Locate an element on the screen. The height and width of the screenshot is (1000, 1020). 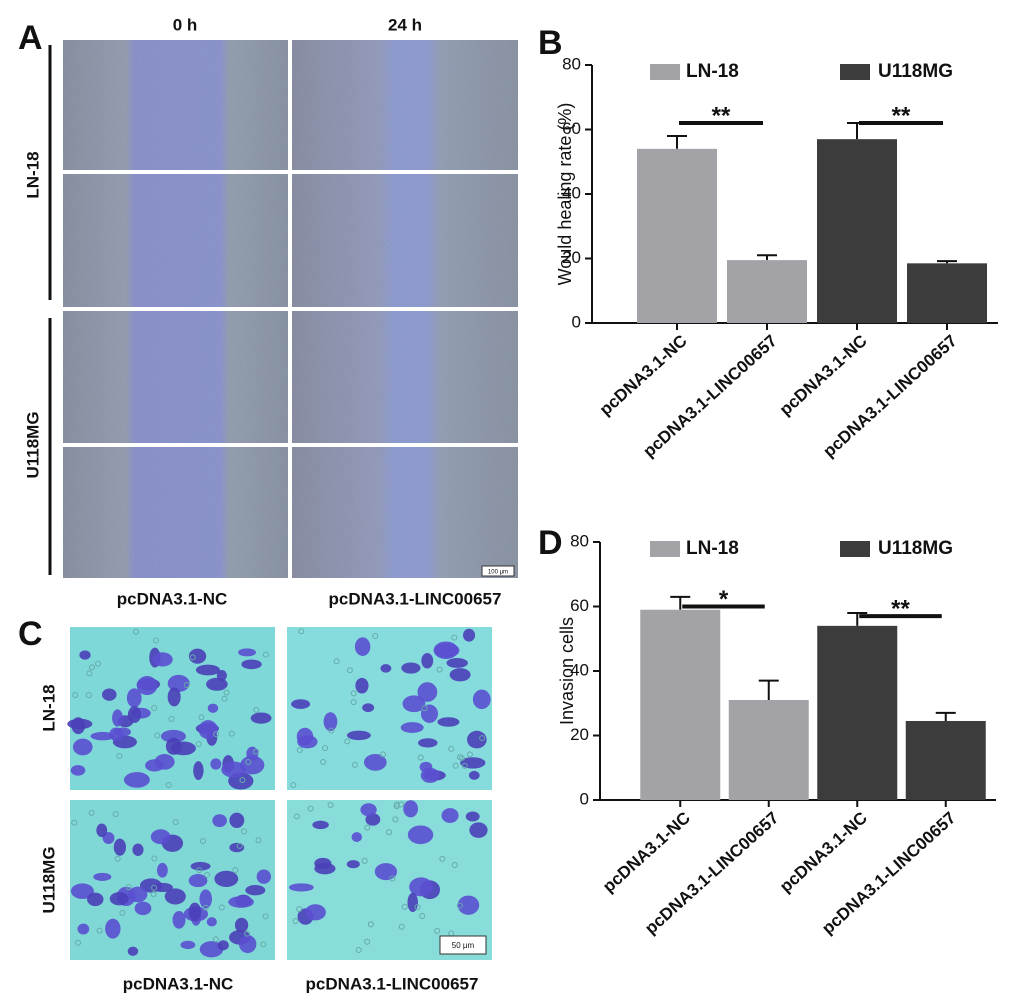
x-tick-label: pcDNA3.1-NC is located at coordinates (823, 375).